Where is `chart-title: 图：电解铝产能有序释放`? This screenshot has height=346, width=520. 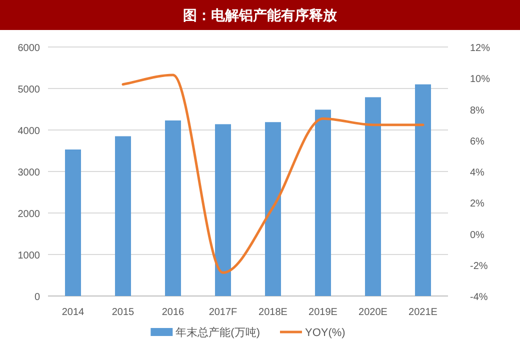
chart-title: 图：电解铝产能有序释放 is located at coordinates (260, 15).